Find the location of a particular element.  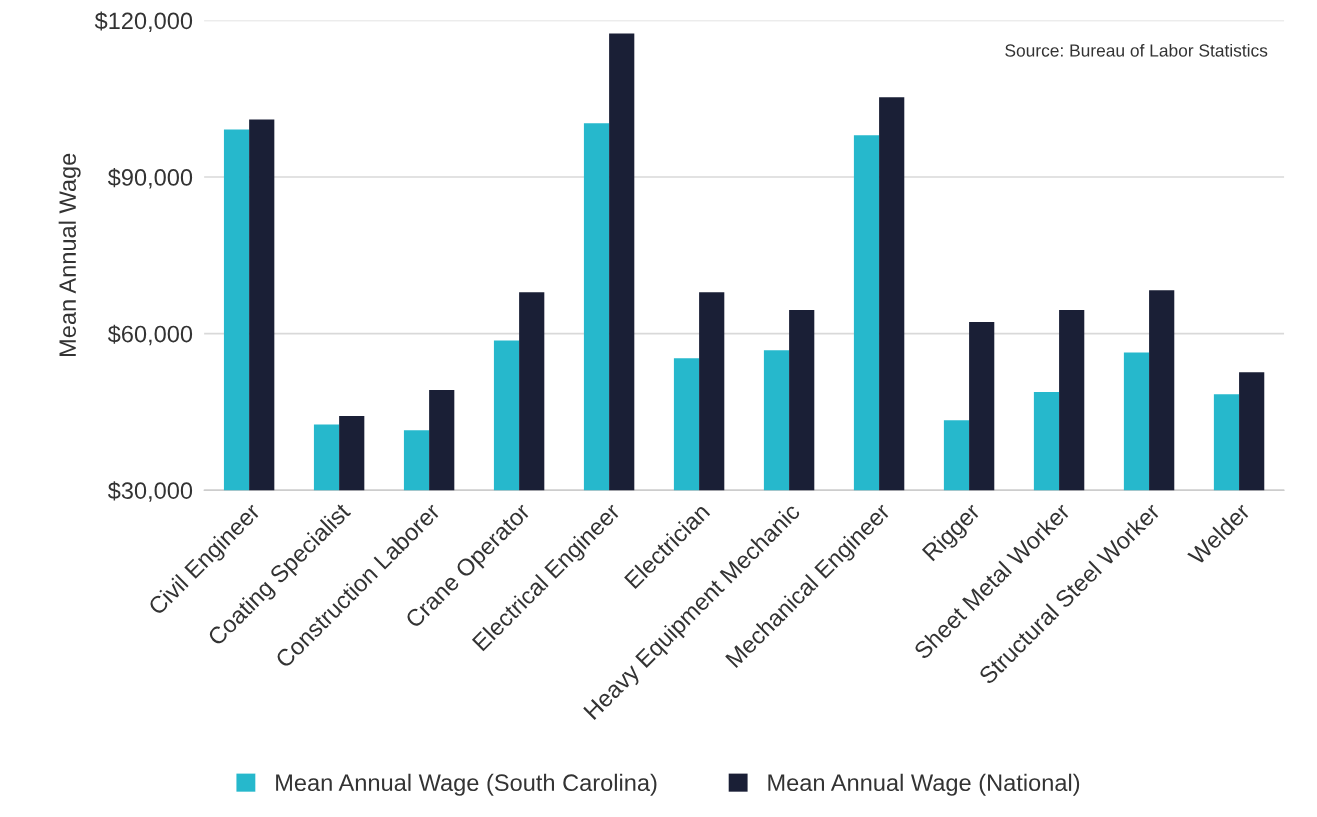

y-tick-label: $90,000 is located at coordinates (150, 178).